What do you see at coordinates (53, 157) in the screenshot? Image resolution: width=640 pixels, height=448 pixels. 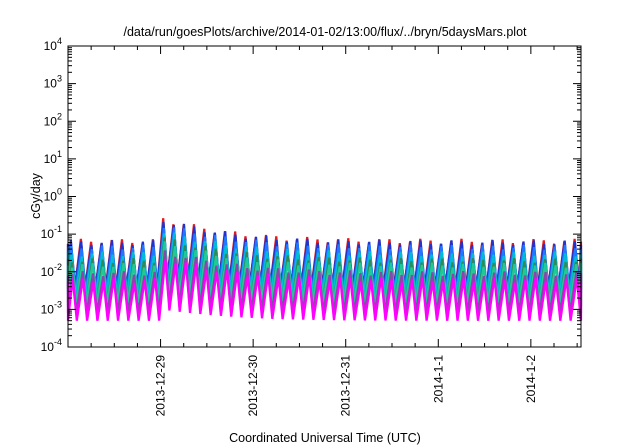 I see `y-tick-label: 10¹` at bounding box center [53, 157].